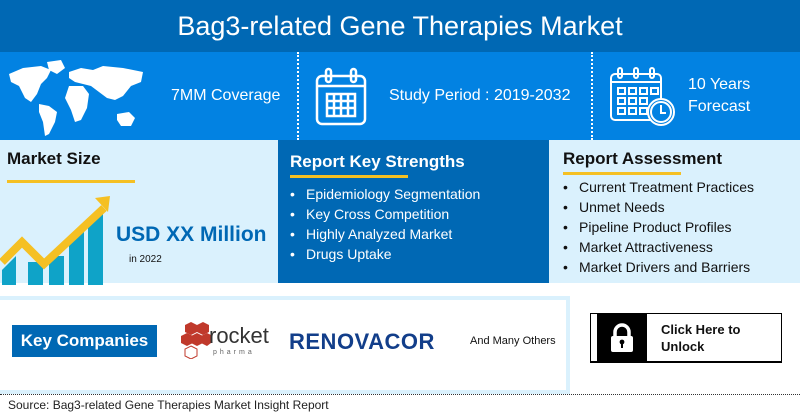 The height and width of the screenshot is (420, 800). Describe the element at coordinates (191, 234) in the screenshot. I see `market-size-value: USD XX Million` at that location.